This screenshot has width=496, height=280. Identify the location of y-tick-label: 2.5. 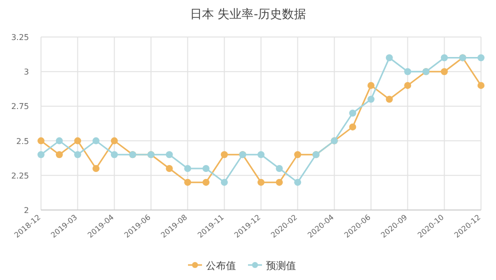
(22, 141).